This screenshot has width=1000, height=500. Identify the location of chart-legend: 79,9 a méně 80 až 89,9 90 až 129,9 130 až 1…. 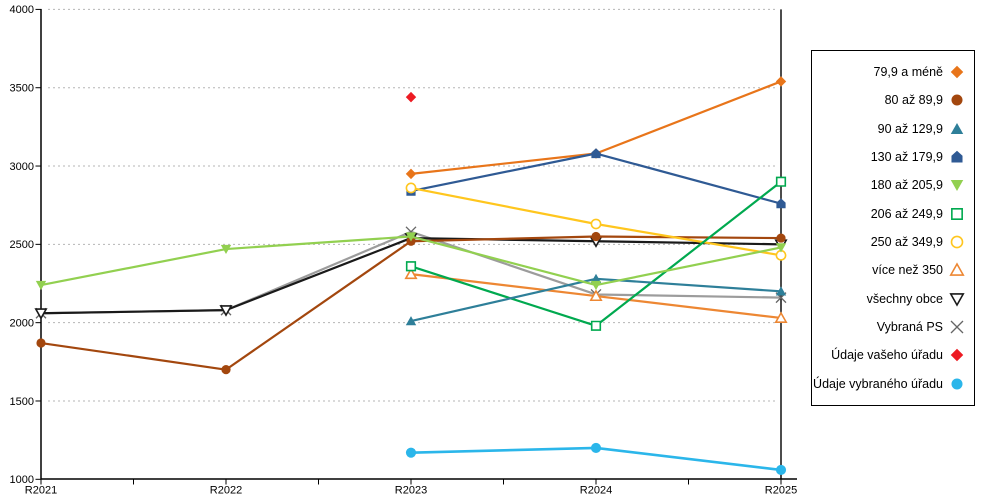
(893, 228).